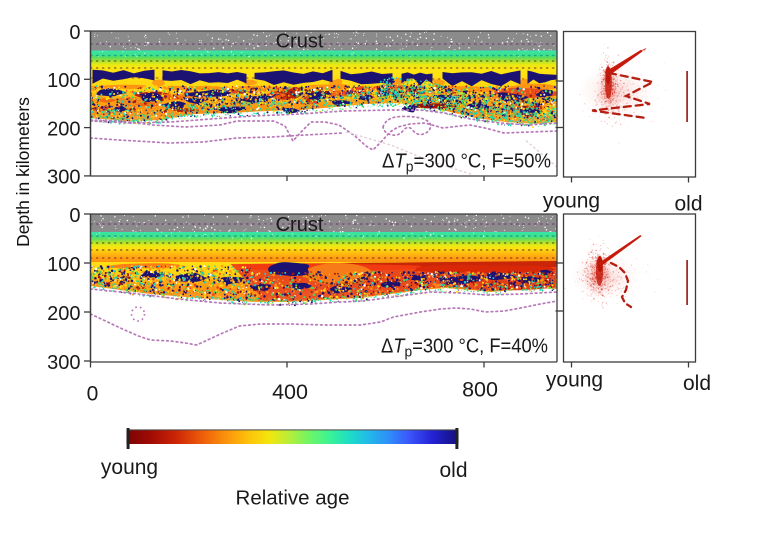  What do you see at coordinates (293, 498) in the screenshot?
I see `svg-text: Relative age` at bounding box center [293, 498].